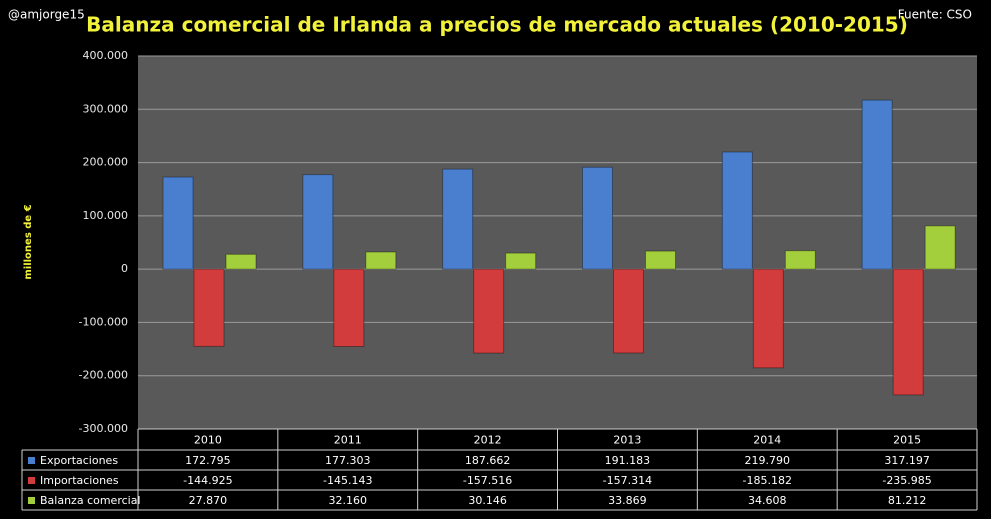 The image size is (991, 519). What do you see at coordinates (90, 500) in the screenshot?
I see `legend-label: Balanza comercial` at bounding box center [90, 500].